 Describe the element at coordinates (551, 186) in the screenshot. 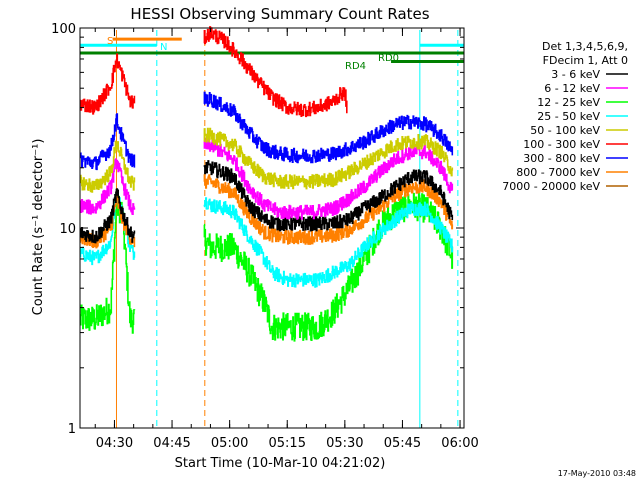

I see `legend-label: 7000 - 20000 keV` at that location.